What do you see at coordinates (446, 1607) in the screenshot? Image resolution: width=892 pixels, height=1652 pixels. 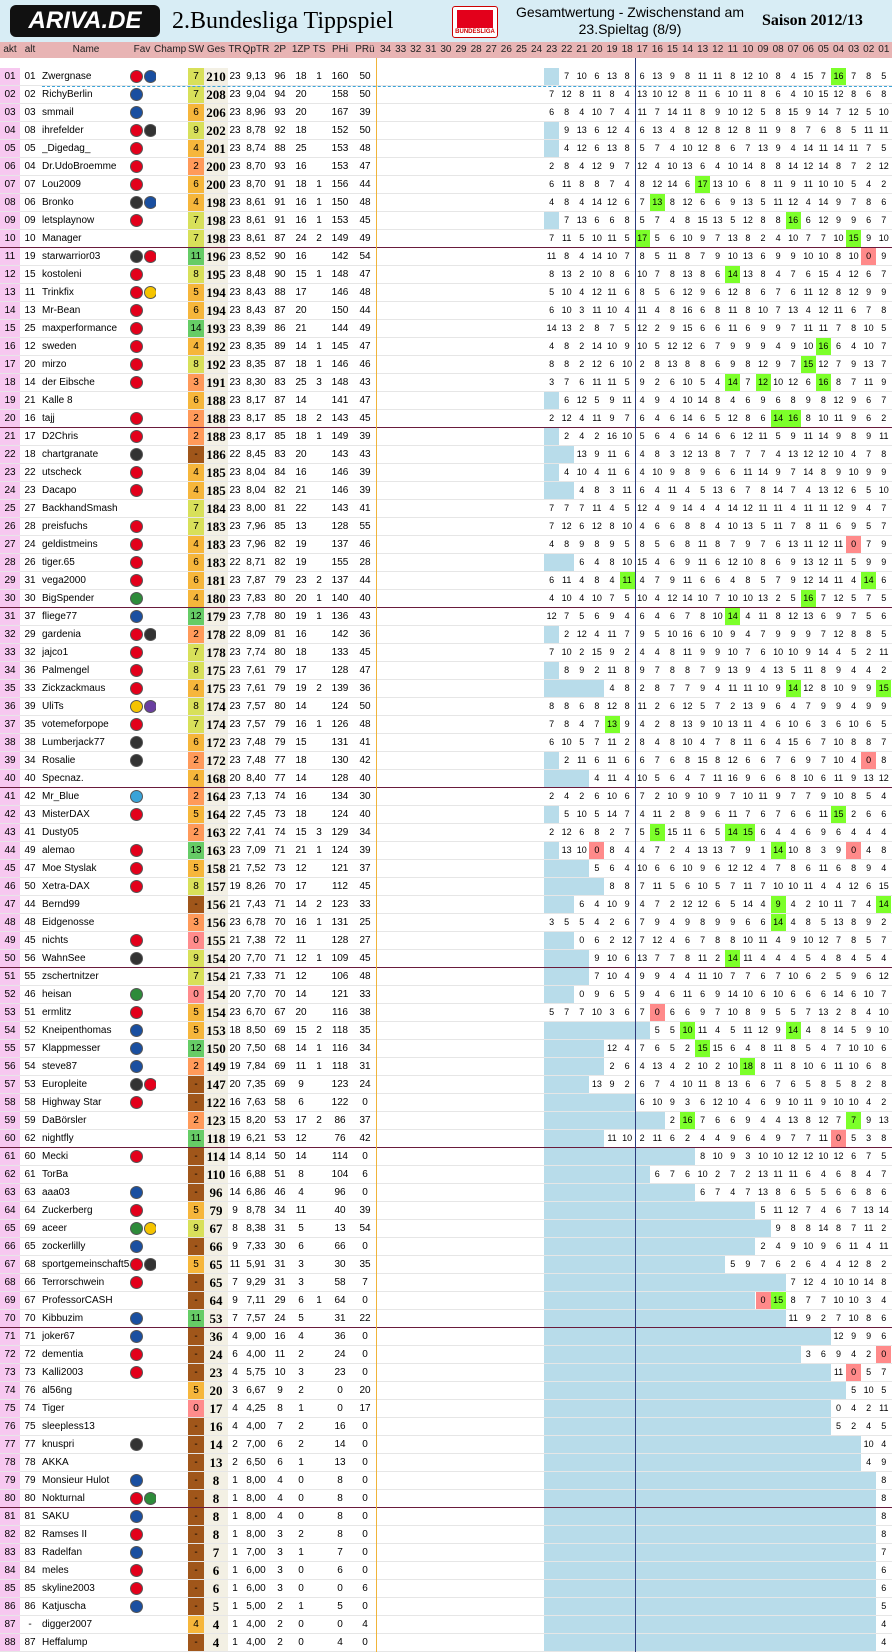 I see `table-row: 86 86 Katjuscha -5 1 5,00 2 1 5 0 5` at bounding box center [446, 1607].